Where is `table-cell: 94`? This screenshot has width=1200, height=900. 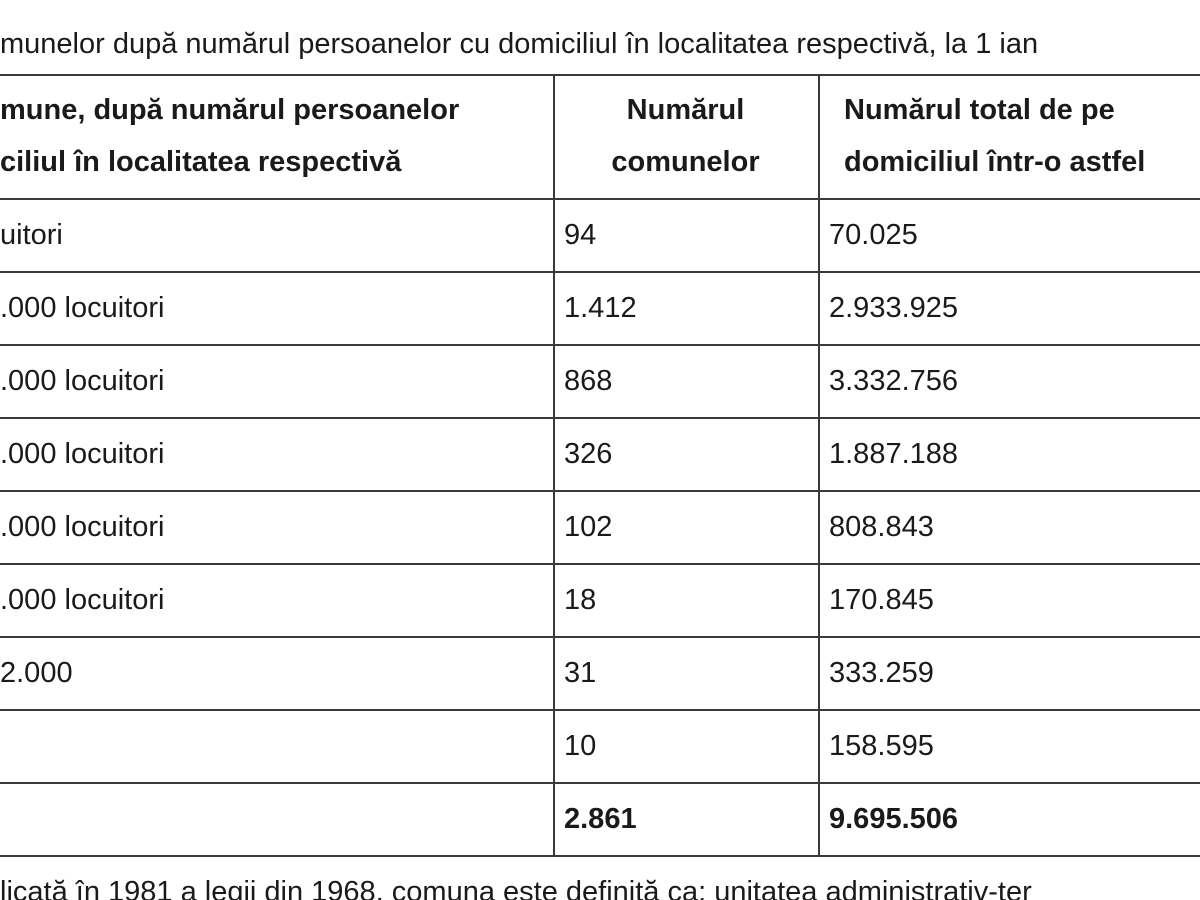
table-cell: 94 is located at coordinates (580, 235).